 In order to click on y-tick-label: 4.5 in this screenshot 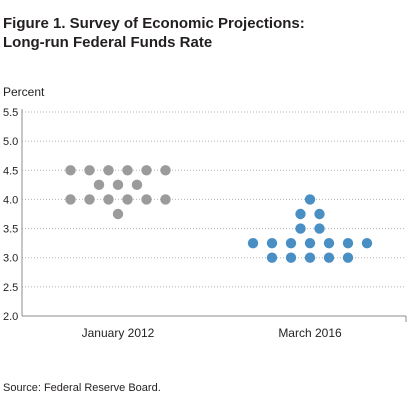, I will do `click(10, 171)`.